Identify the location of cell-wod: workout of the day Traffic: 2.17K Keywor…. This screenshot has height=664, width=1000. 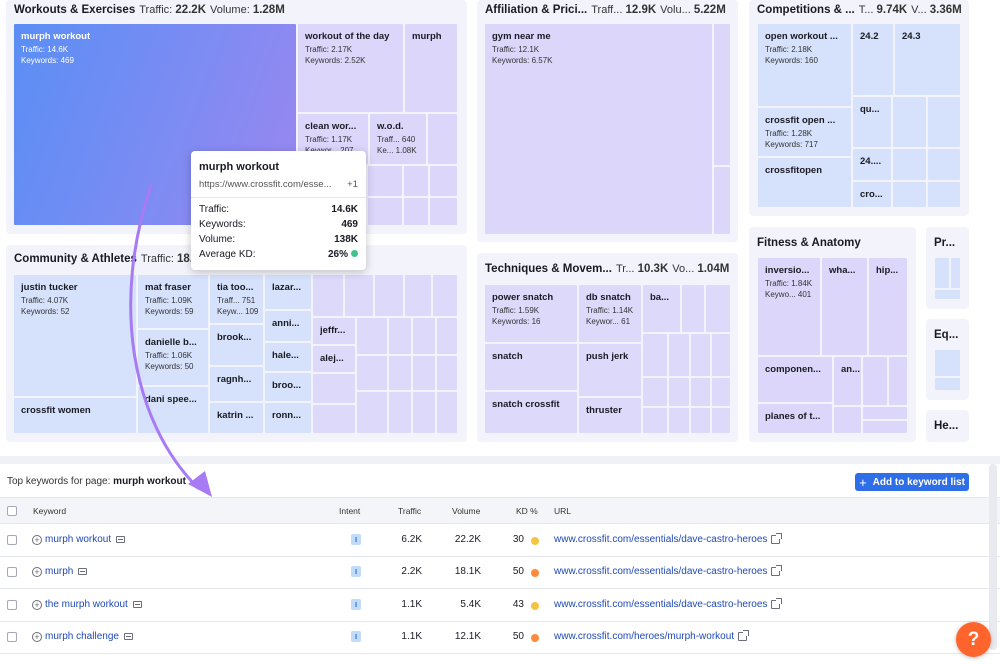
(350, 68).